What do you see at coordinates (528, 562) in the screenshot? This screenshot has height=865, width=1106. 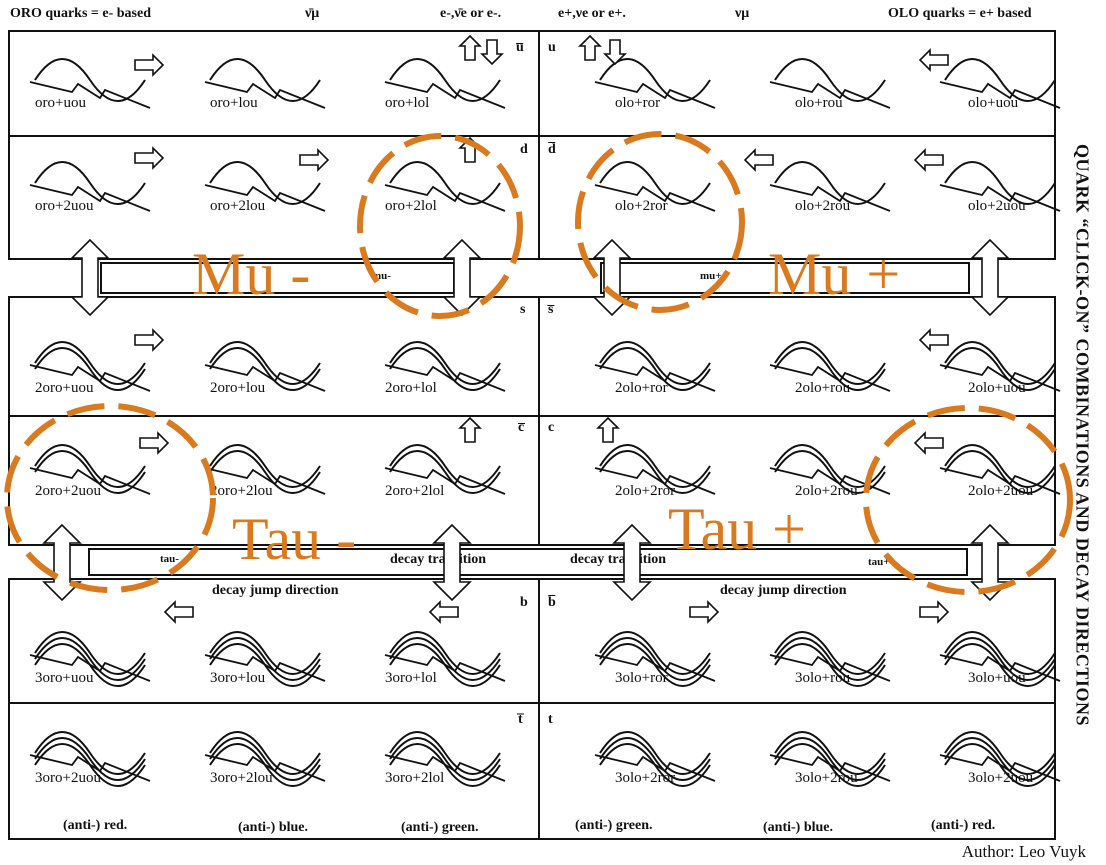 I see `tau-bar` at bounding box center [528, 562].